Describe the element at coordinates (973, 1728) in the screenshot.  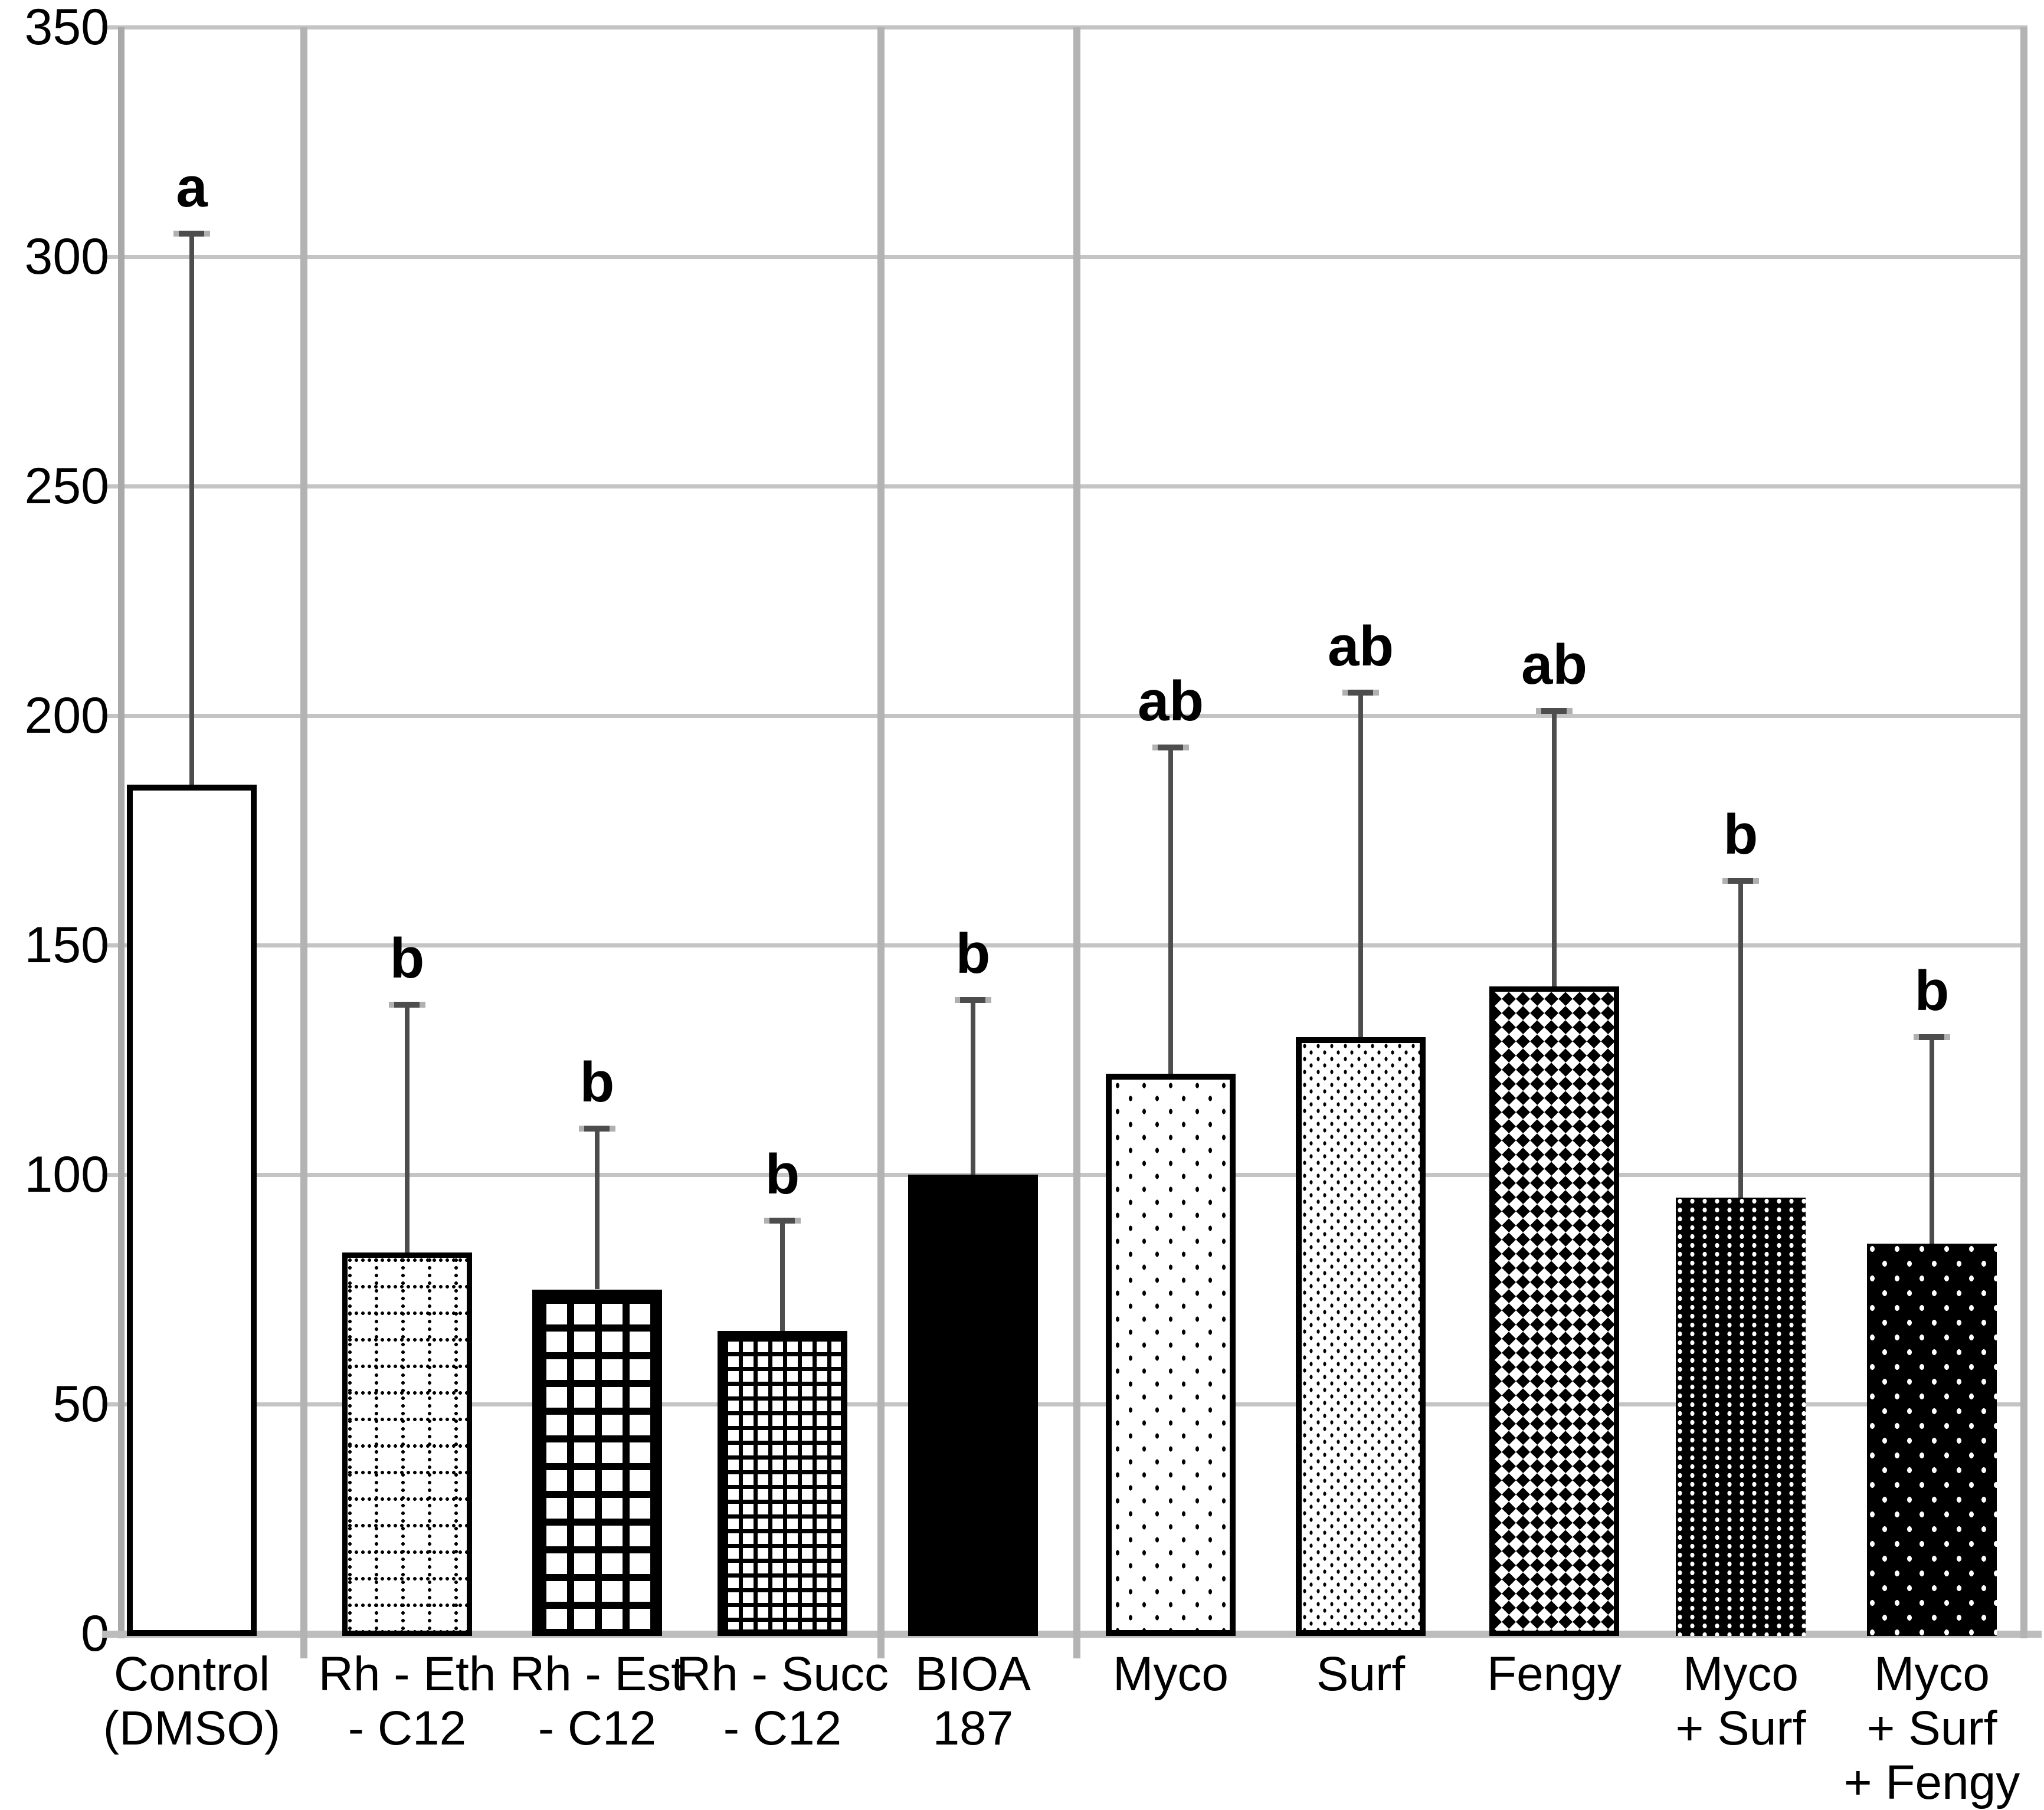
I see `x-category-label-line: 187` at that location.